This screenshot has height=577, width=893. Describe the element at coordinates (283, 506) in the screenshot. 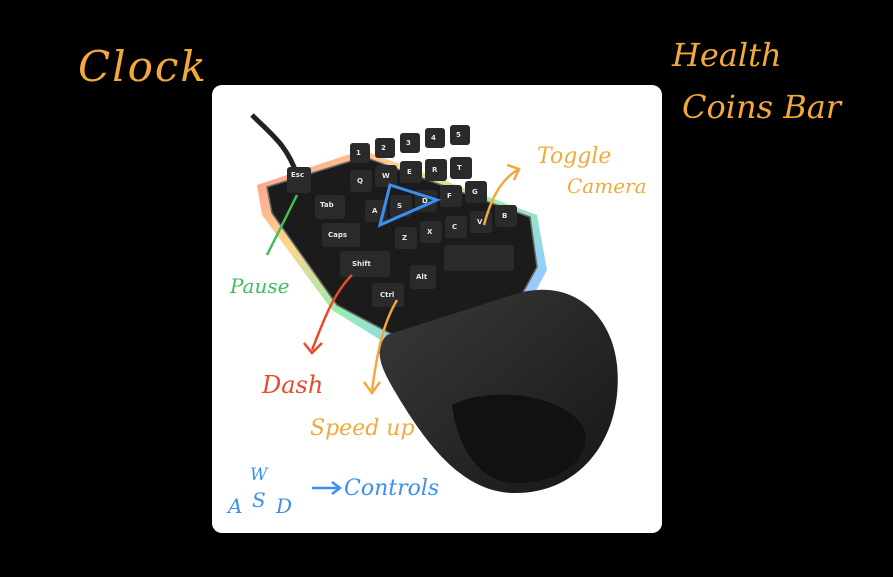

I see `wasd-d-label: D` at that location.